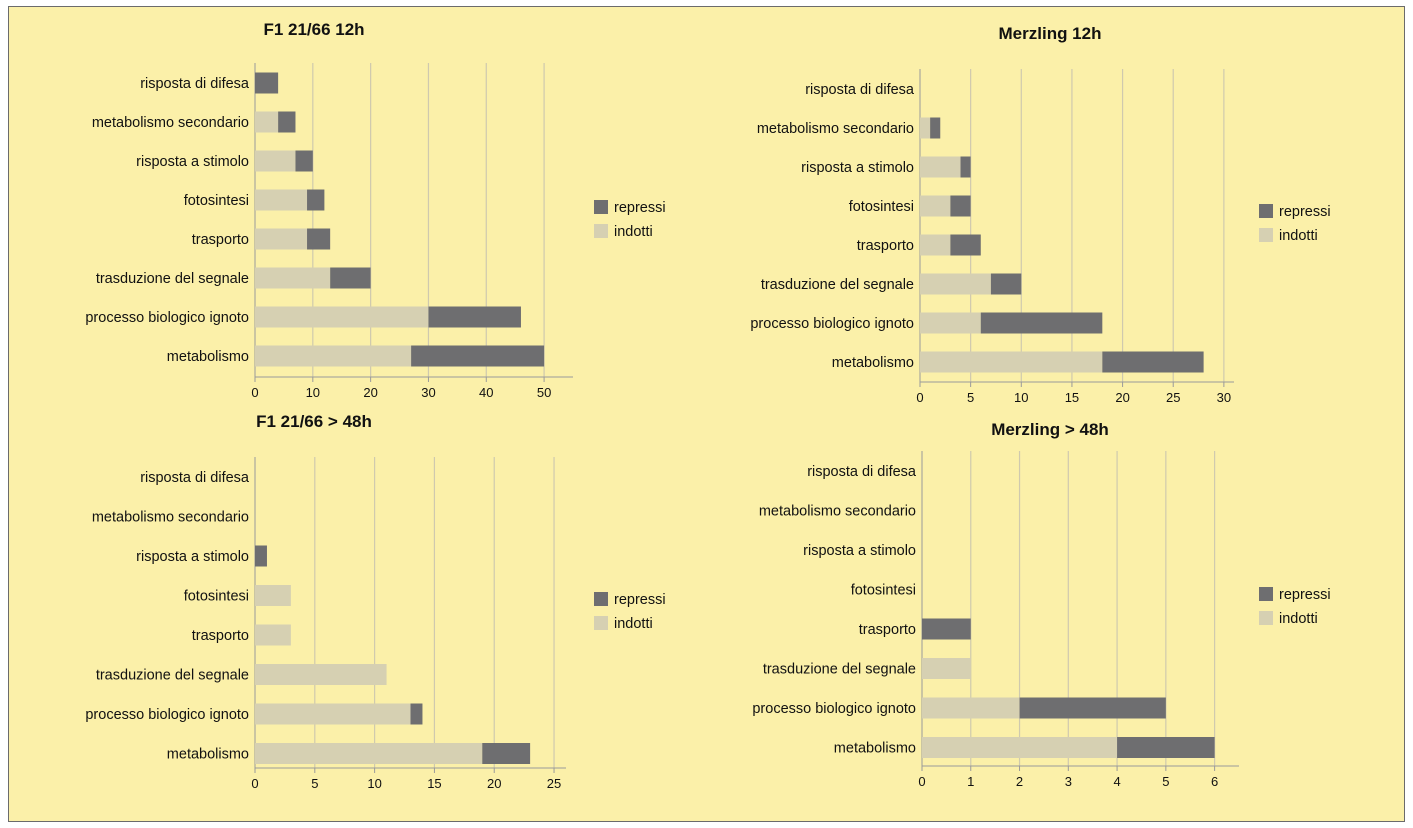 The width and height of the screenshot is (1413, 828). I want to click on x-tick-label: 6, so click(1214, 781).